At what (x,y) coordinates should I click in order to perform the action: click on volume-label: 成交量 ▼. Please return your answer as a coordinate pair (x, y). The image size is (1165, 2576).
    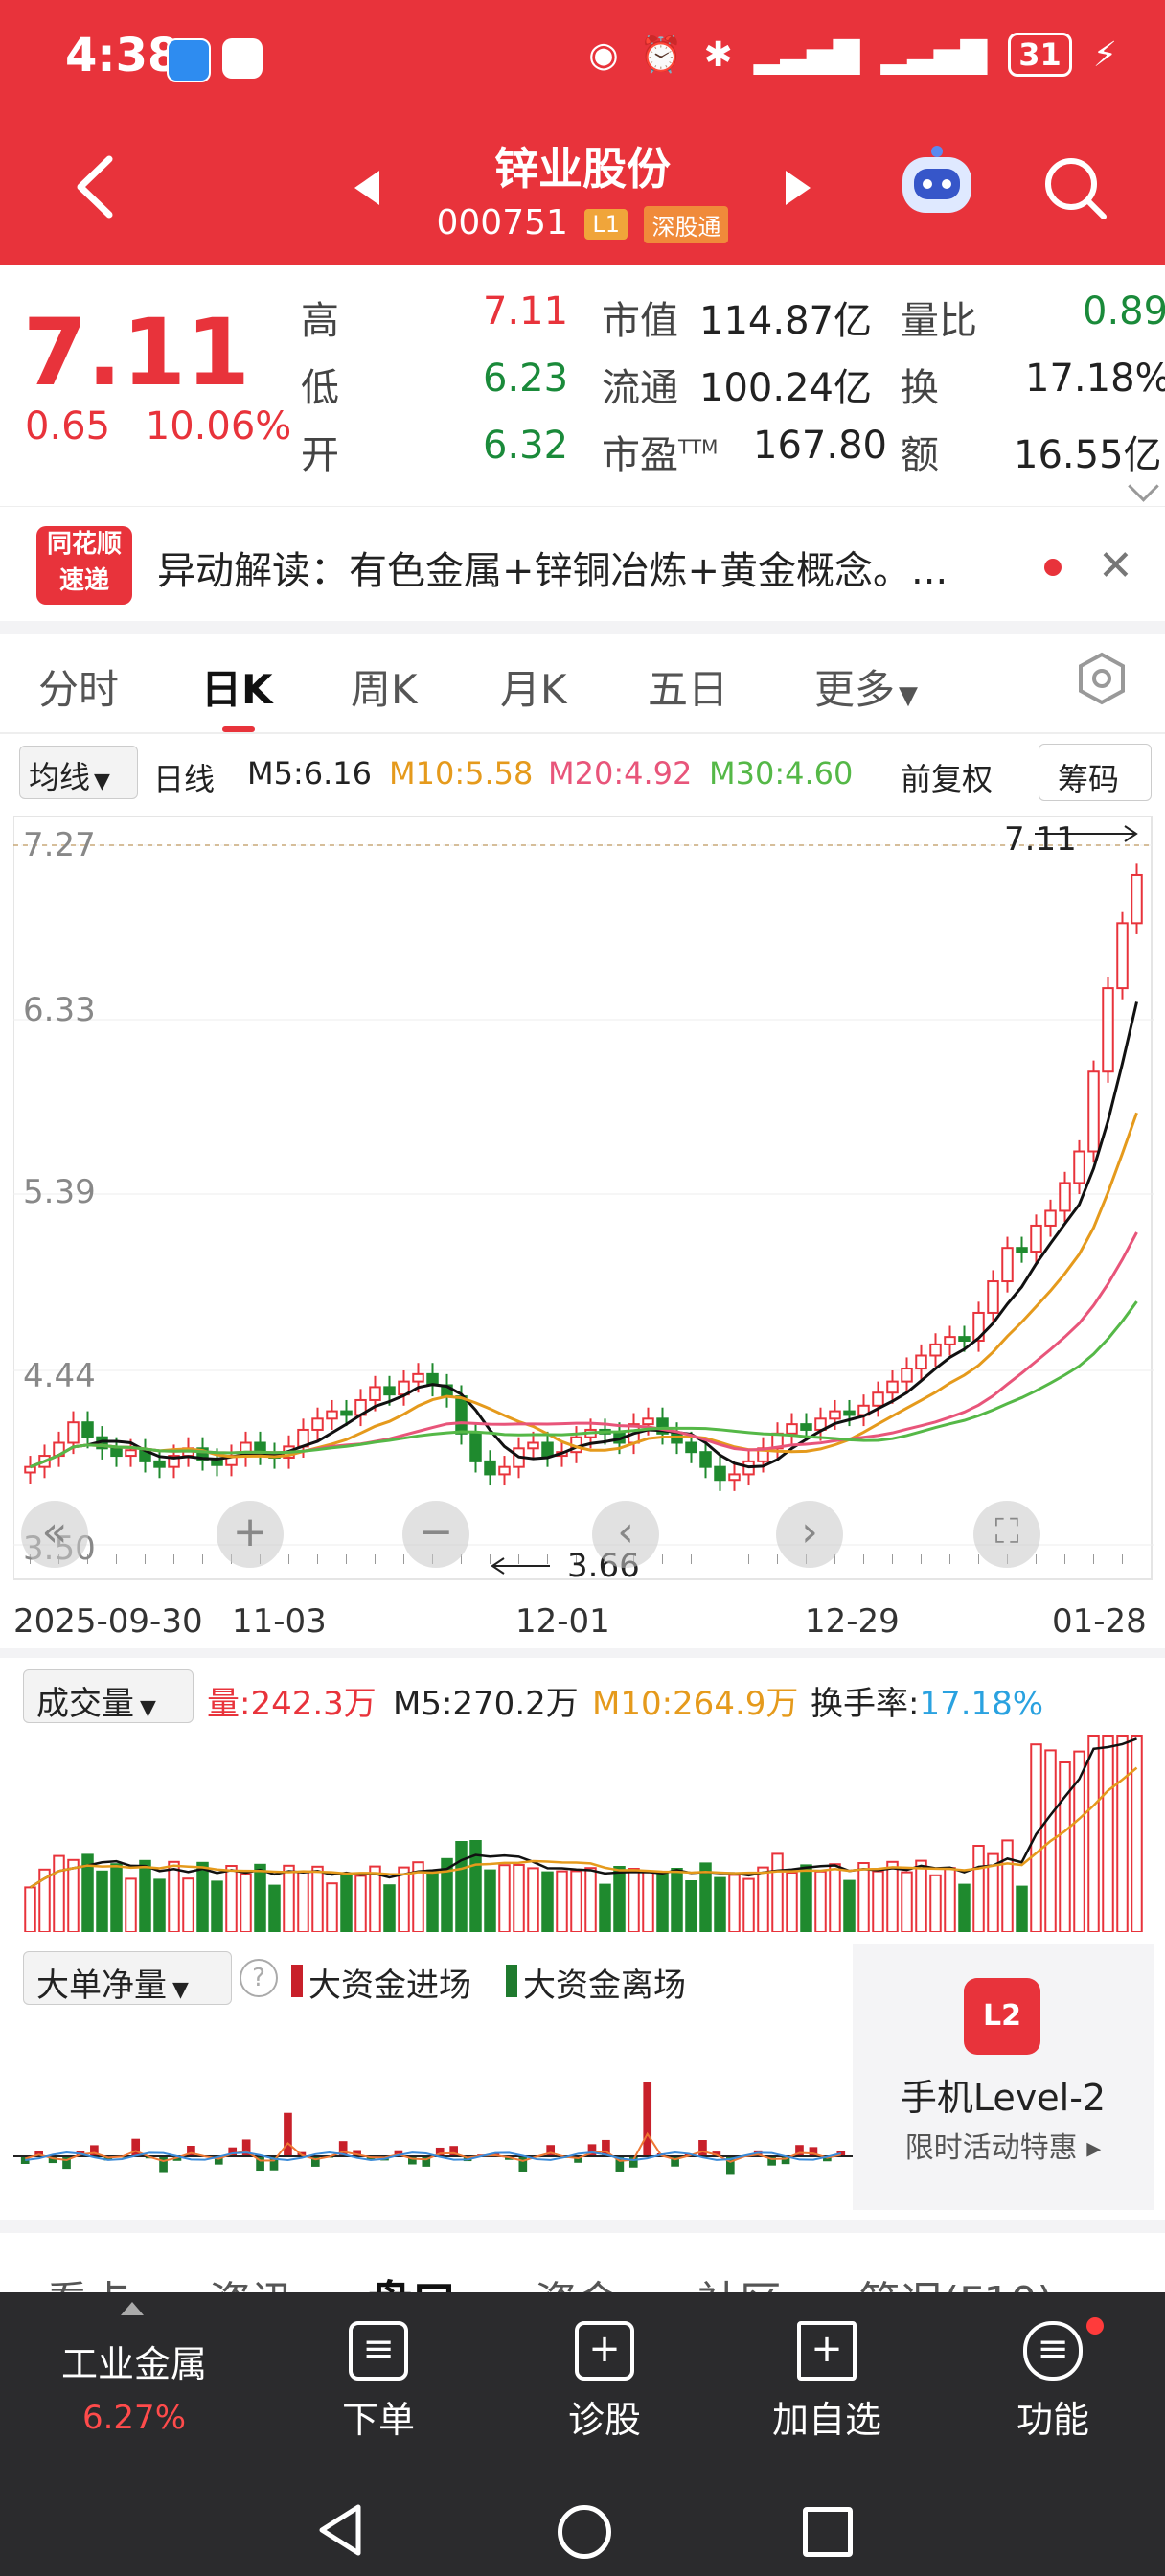
    Looking at the image, I should click on (96, 1700).